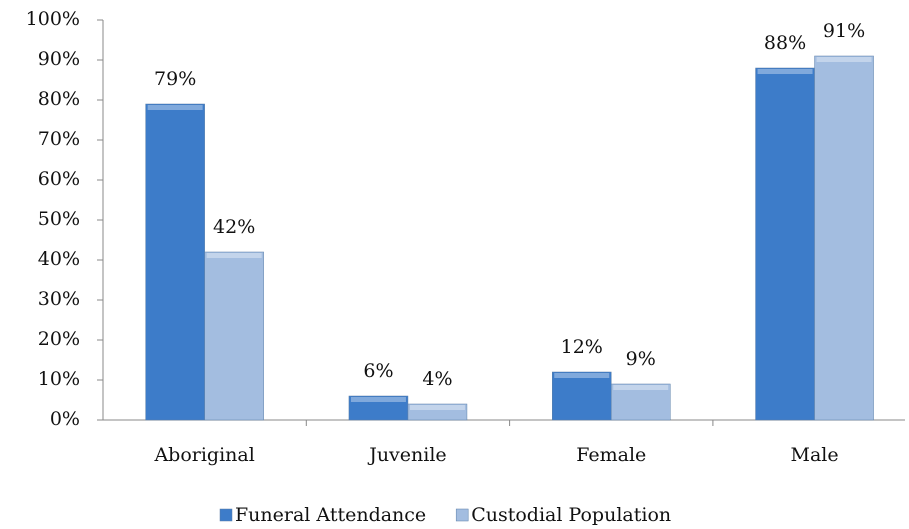  Describe the element at coordinates (59, 179) in the screenshot. I see `y-tick-label: 60%` at that location.